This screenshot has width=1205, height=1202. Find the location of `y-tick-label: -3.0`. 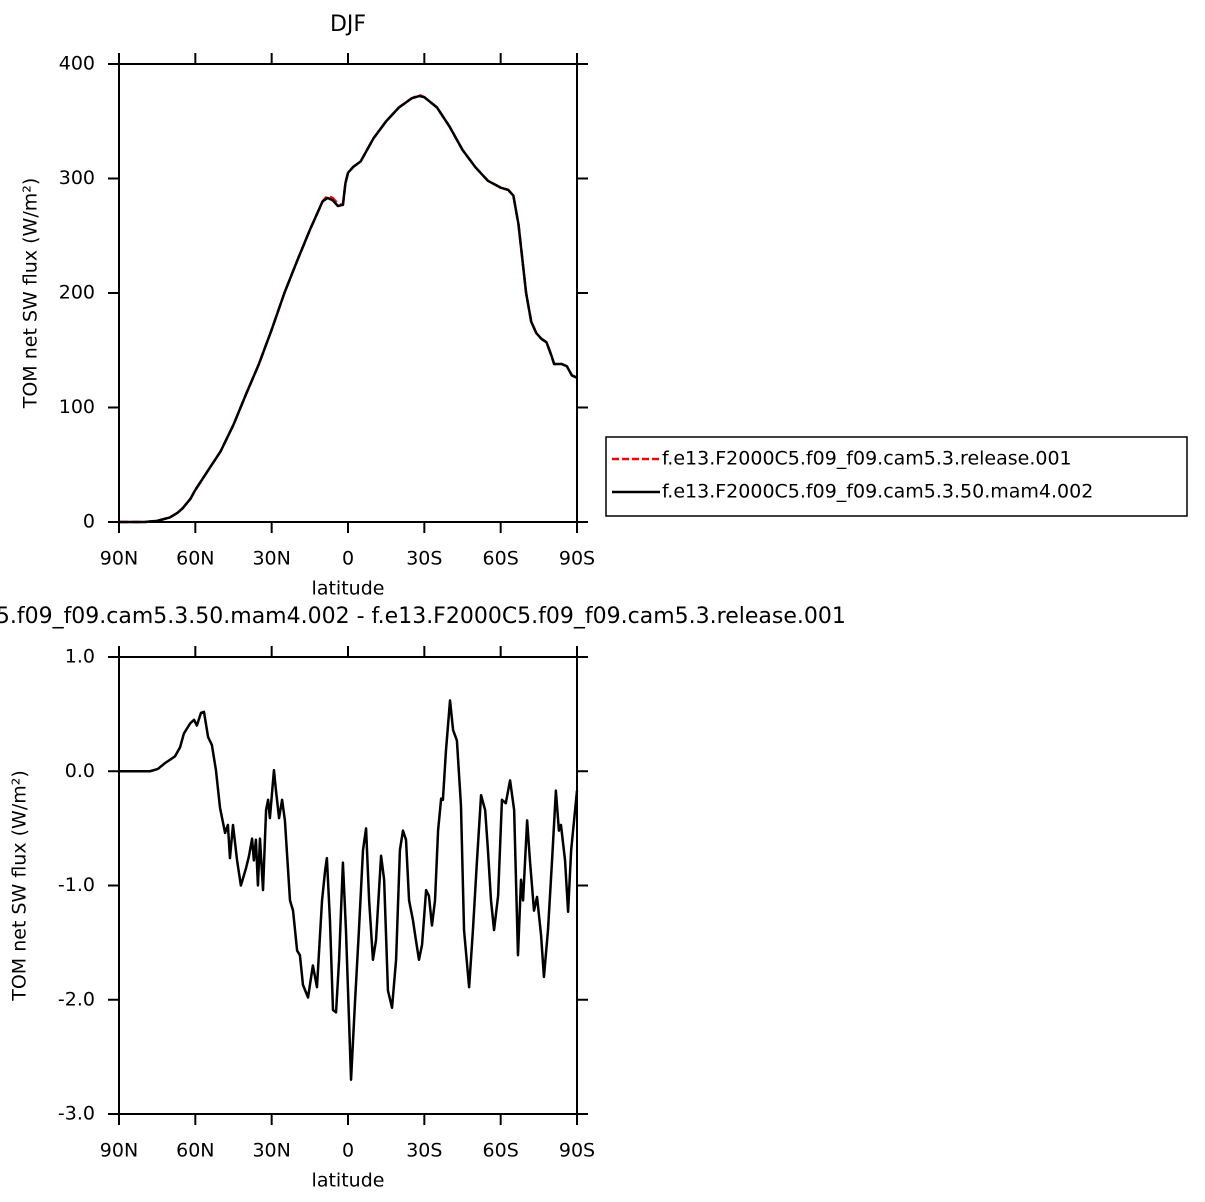

y-tick-label: -3.0 is located at coordinates (76, 1114).